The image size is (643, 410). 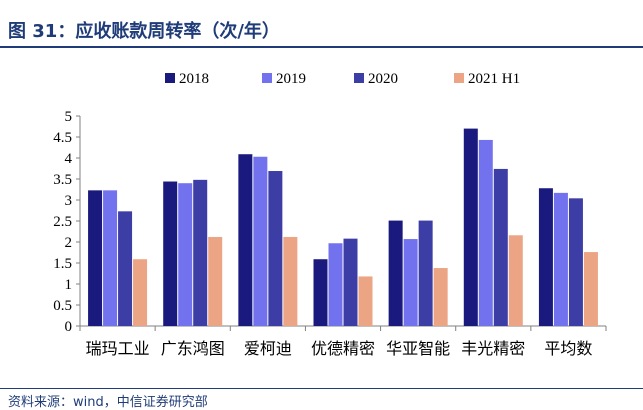 What do you see at coordinates (194, 79) in the screenshot?
I see `legend-label: 2018` at bounding box center [194, 79].